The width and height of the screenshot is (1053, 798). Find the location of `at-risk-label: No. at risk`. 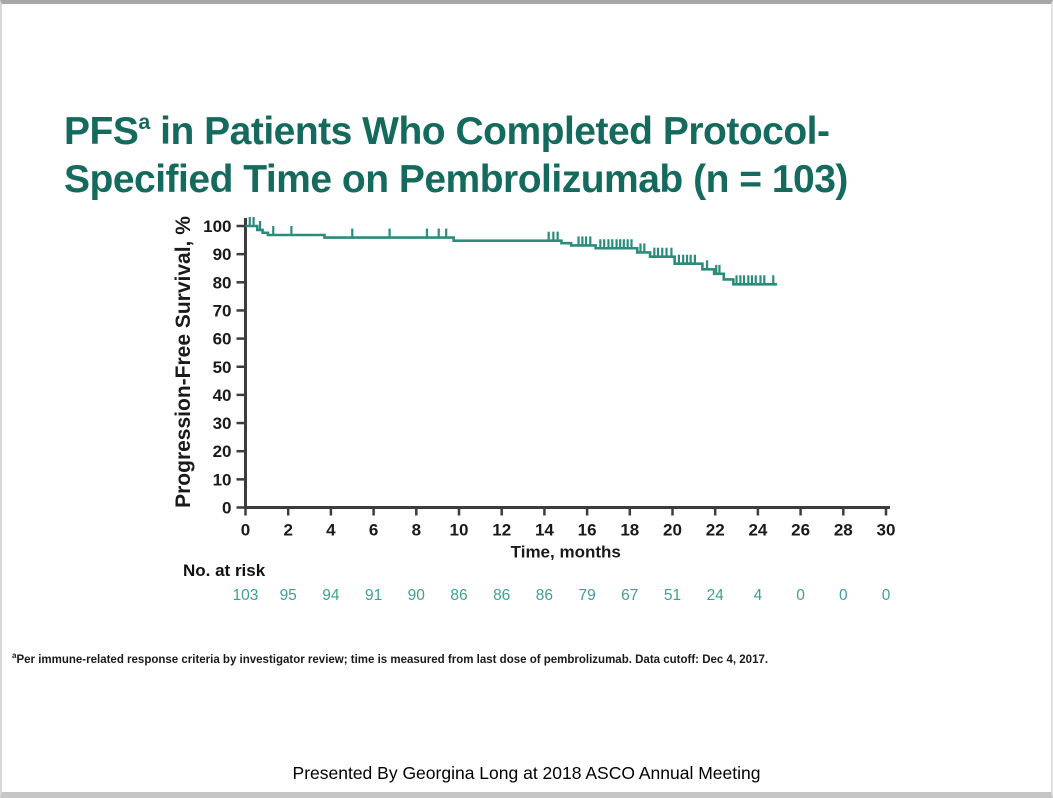

at-risk-label: No. at risk is located at coordinates (224, 570).